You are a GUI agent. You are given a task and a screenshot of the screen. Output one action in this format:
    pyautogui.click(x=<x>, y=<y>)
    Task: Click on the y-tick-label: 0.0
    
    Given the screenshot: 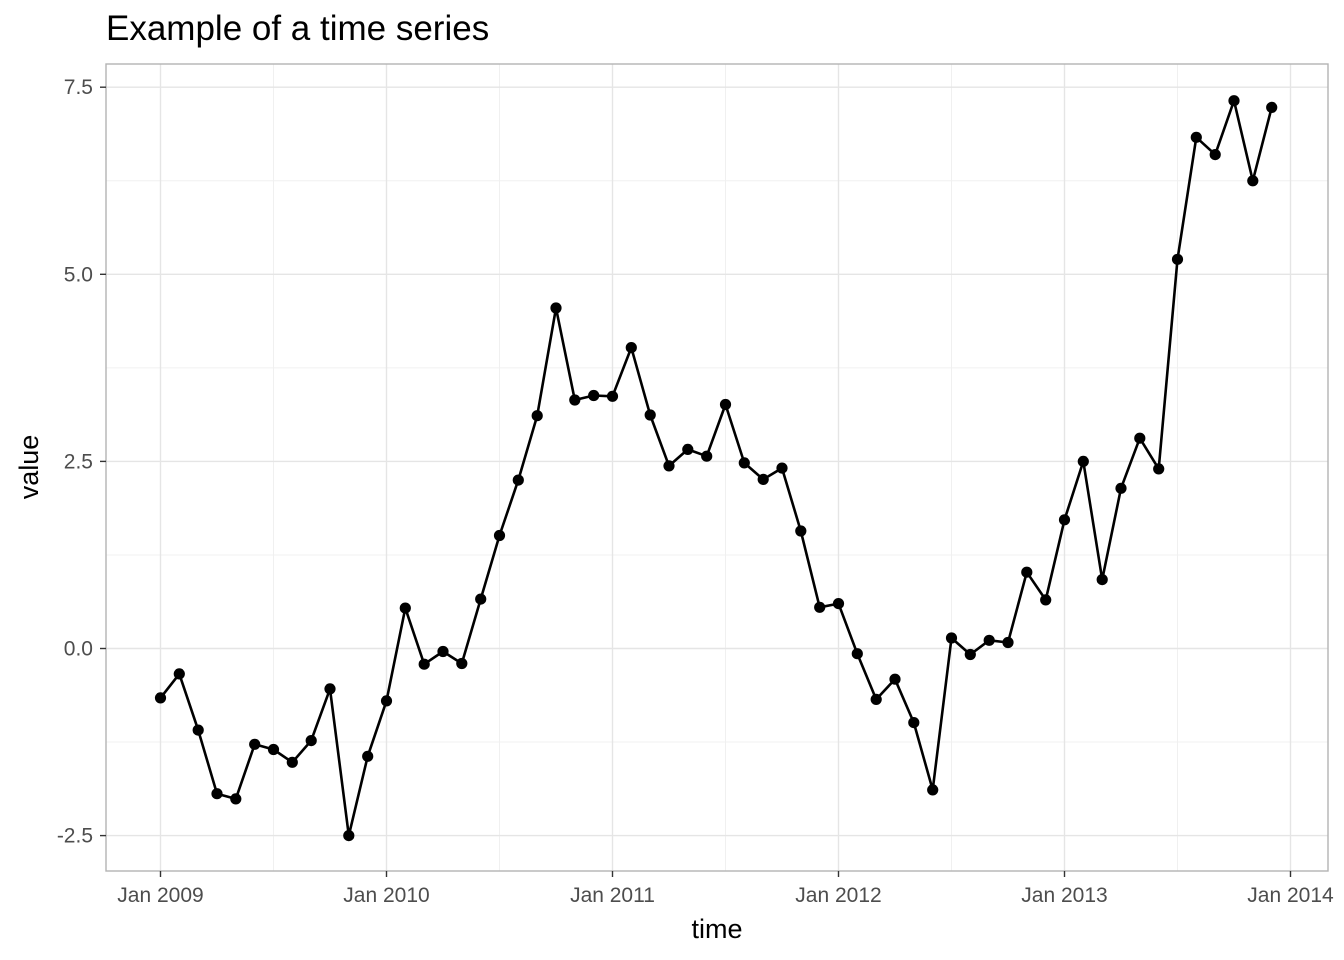 What is the action you would take?
    pyautogui.click(x=78, y=649)
    